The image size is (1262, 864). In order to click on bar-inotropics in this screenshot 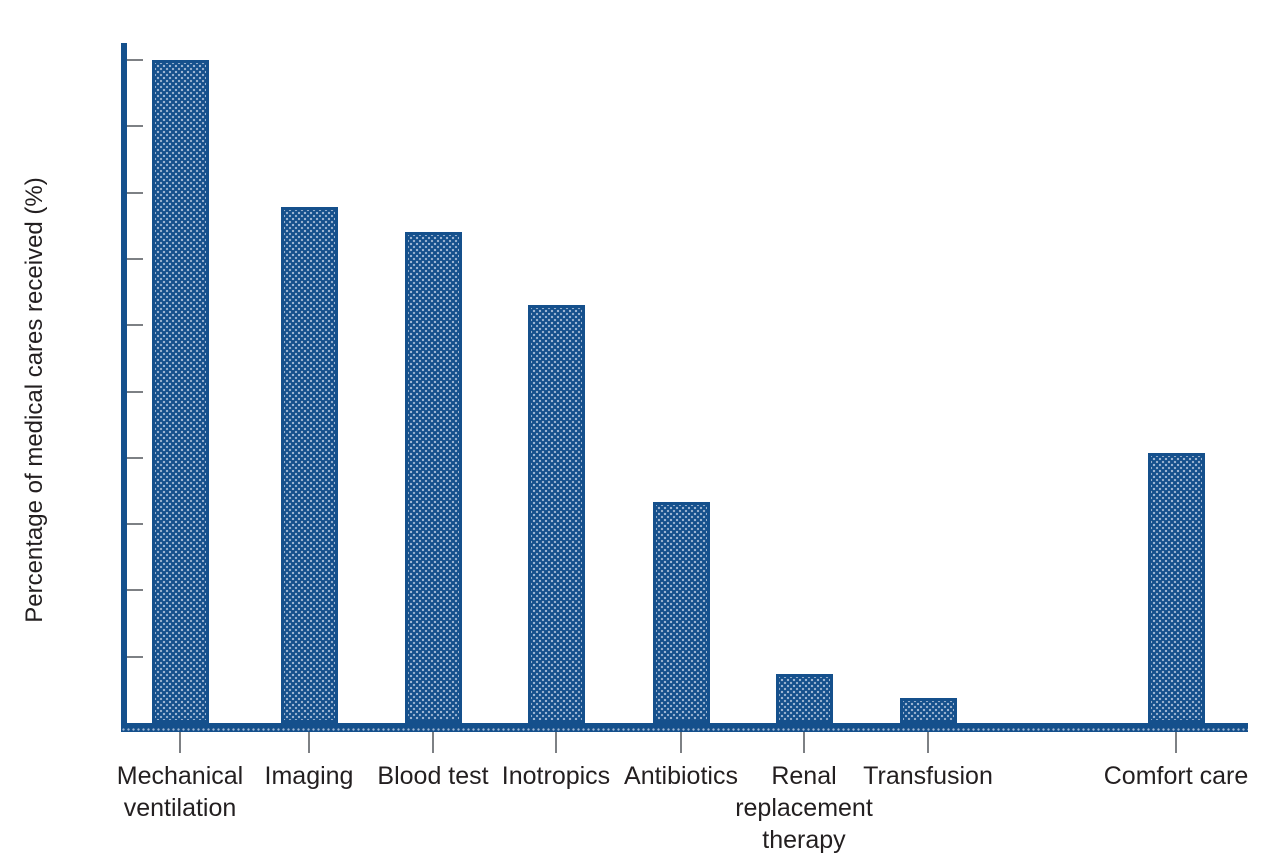, I will do `click(556, 514)`.